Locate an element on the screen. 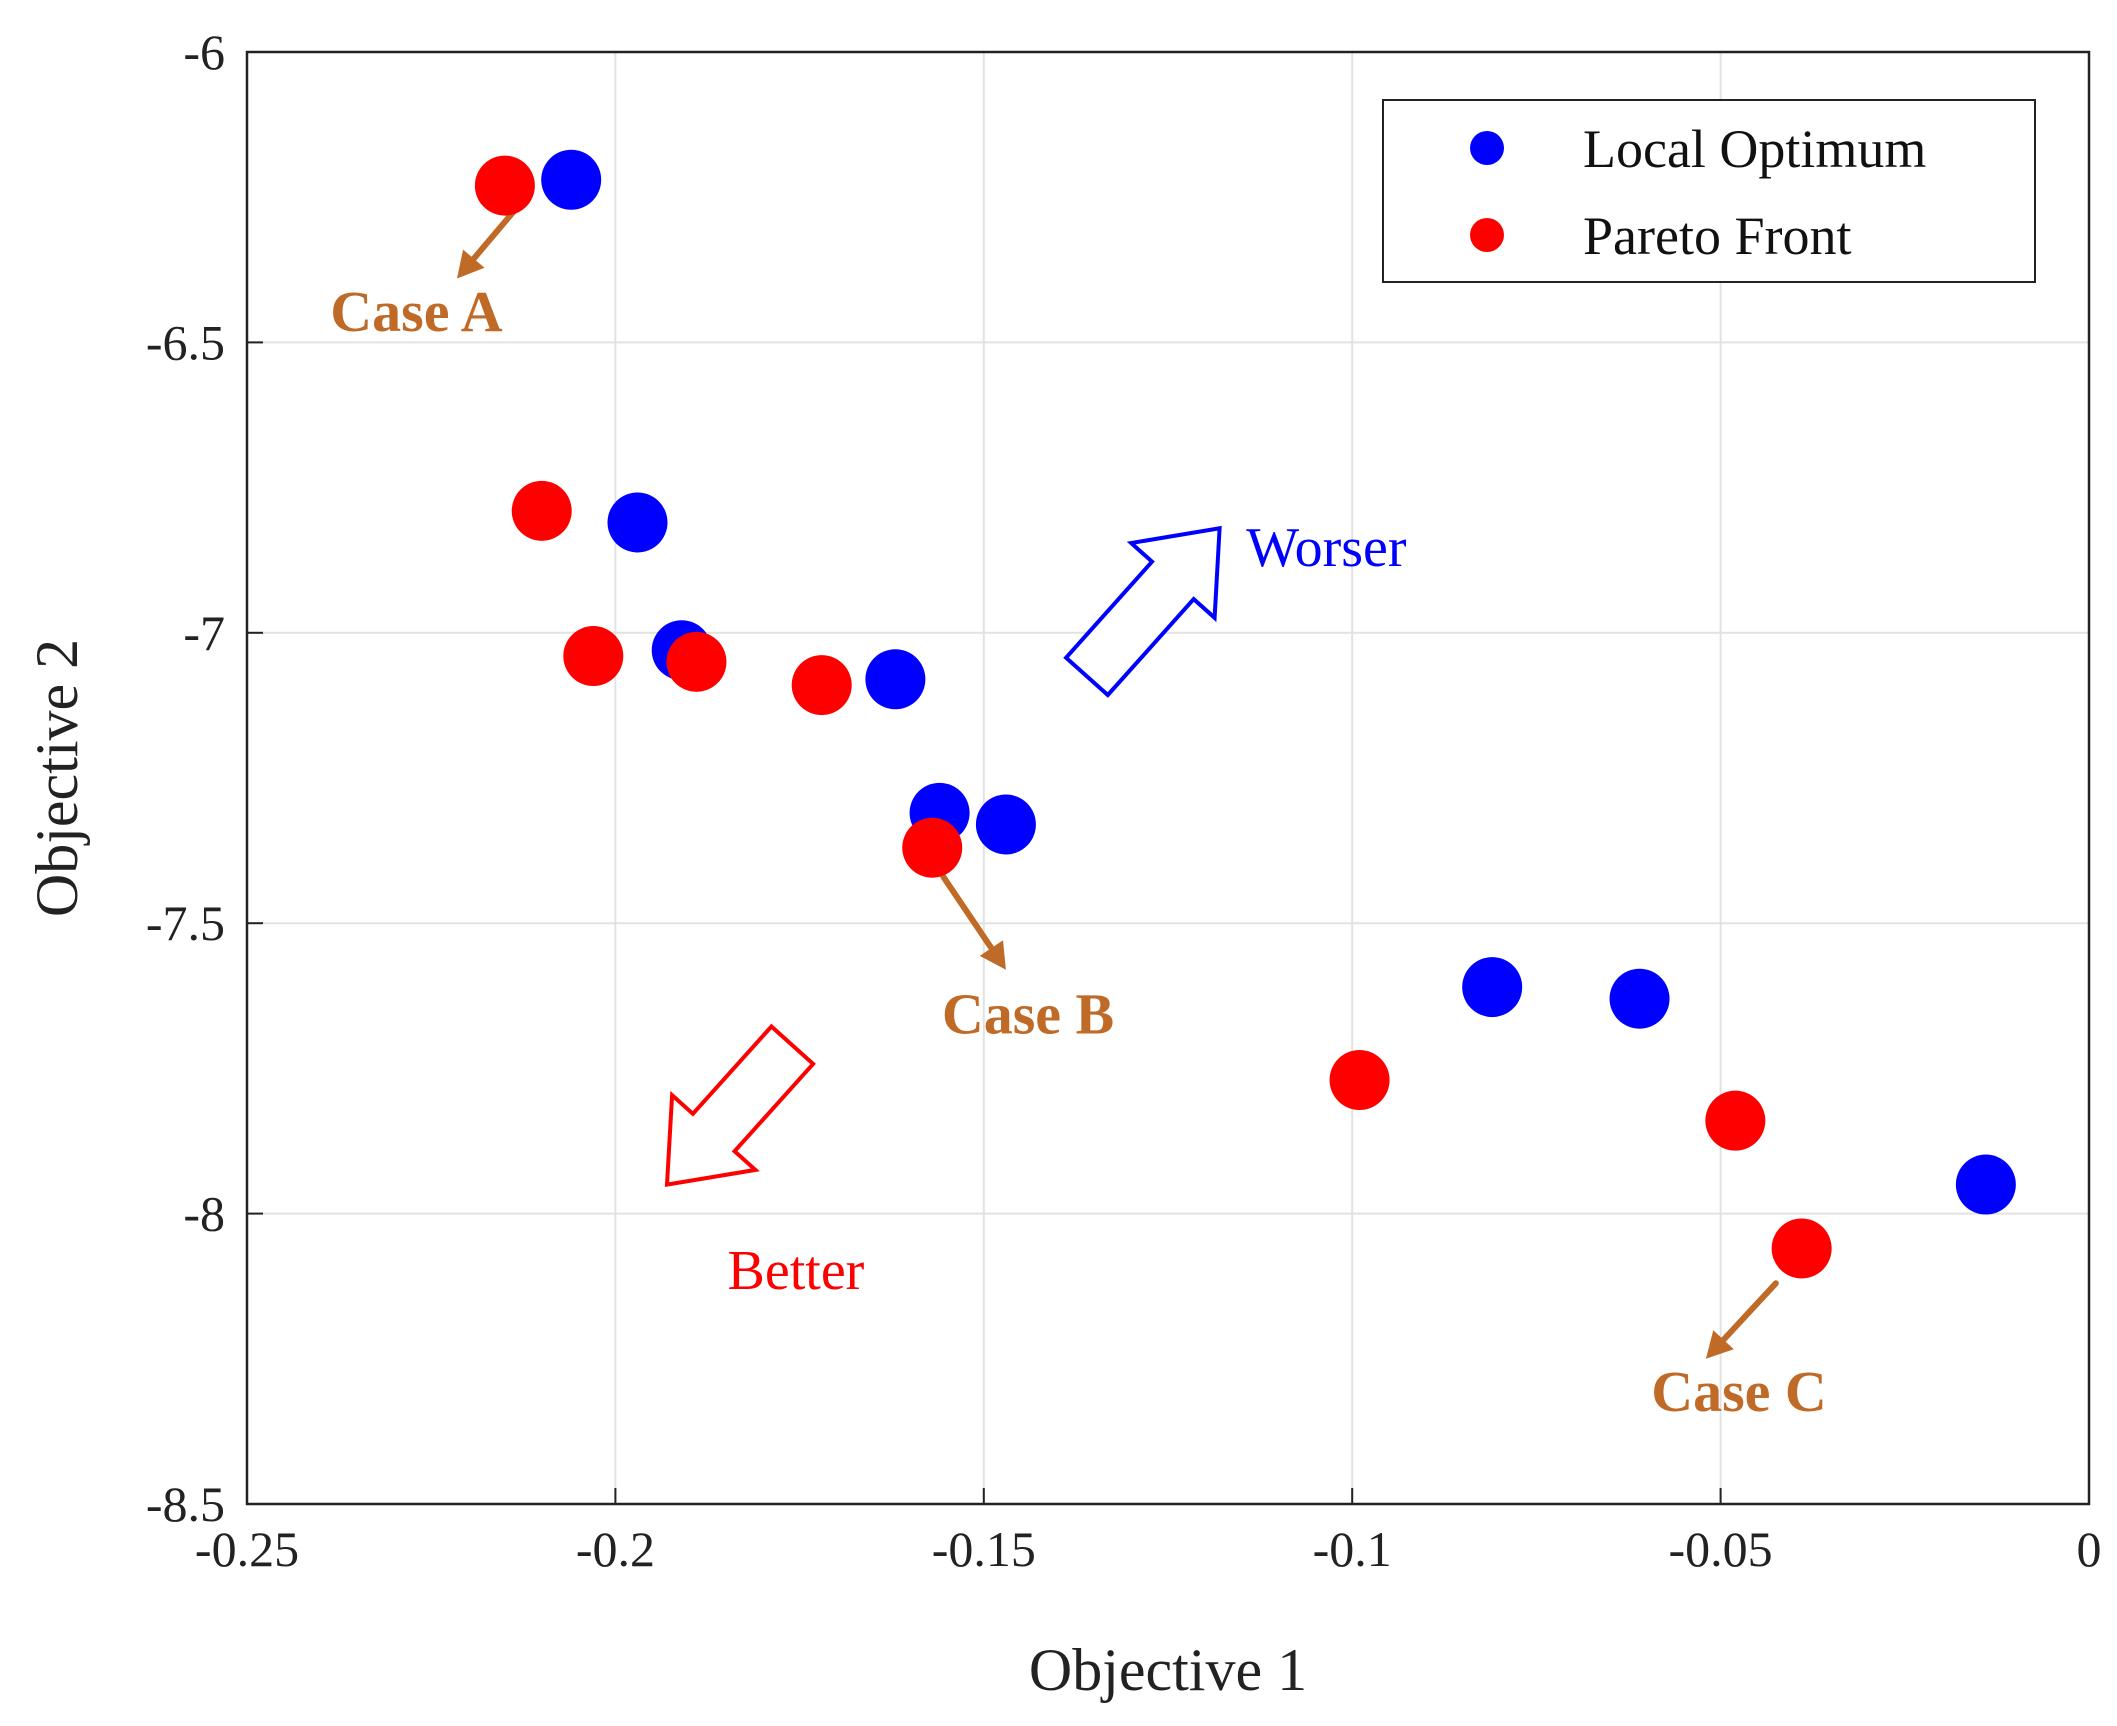 Image resolution: width=2117 pixels, height=1726 pixels. x-tick-label: -0.05 is located at coordinates (1721, 1549).